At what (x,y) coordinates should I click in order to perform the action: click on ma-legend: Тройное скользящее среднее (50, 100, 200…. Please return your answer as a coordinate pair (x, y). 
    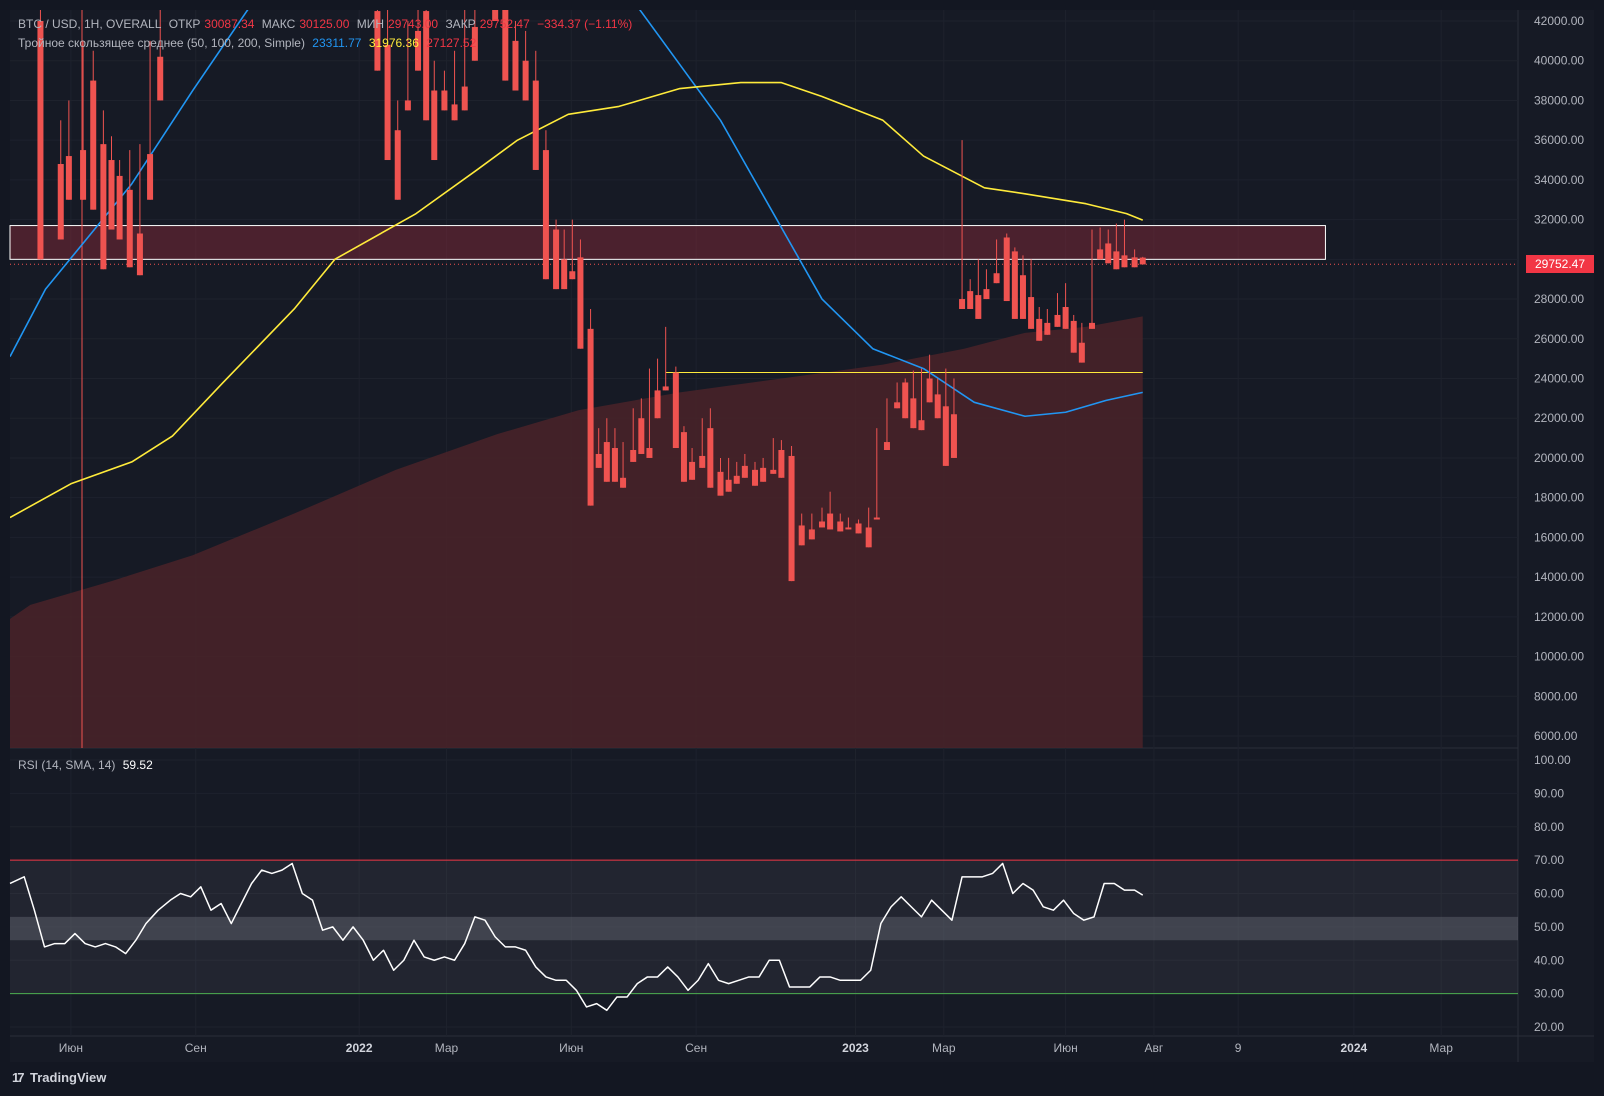
    Looking at the image, I should click on (249, 43).